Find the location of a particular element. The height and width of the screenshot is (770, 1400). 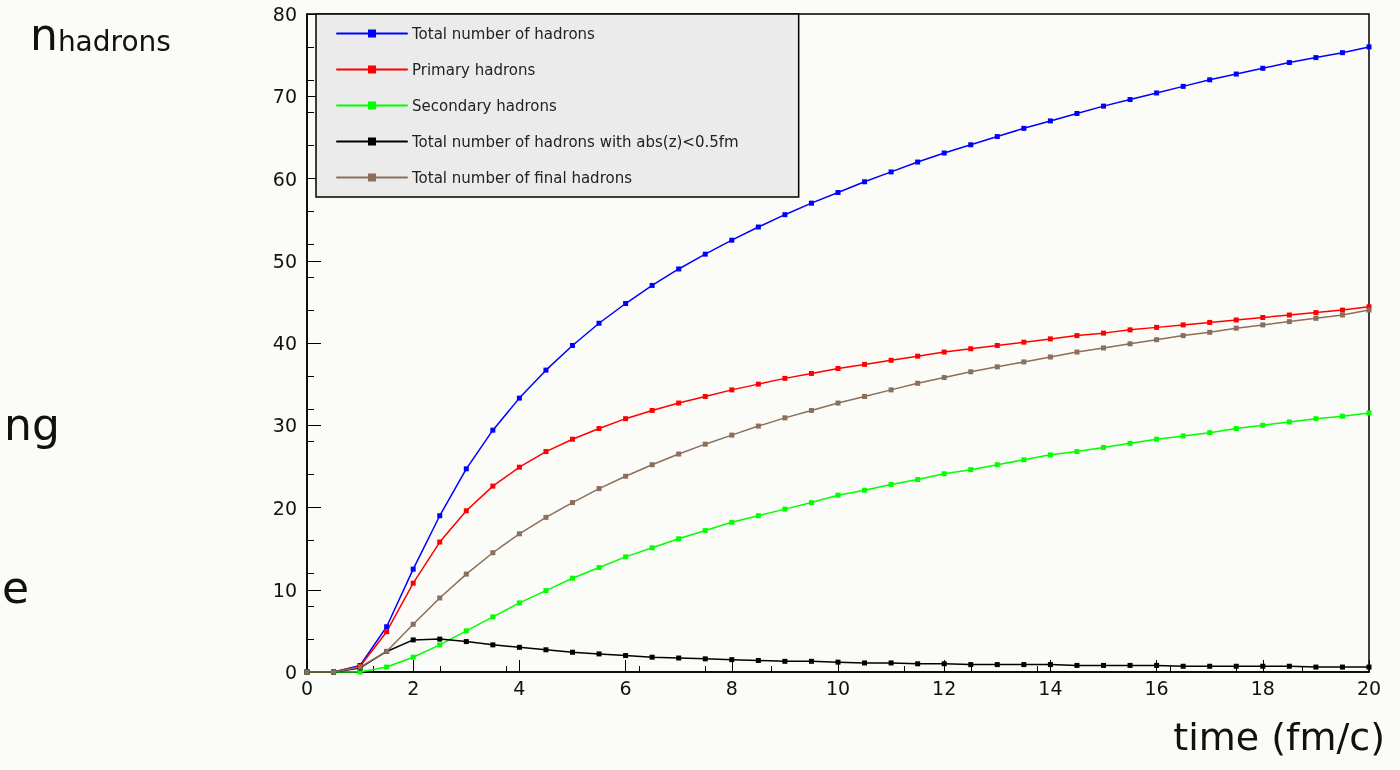

x-tick-label: 10 is located at coordinates (838, 687).